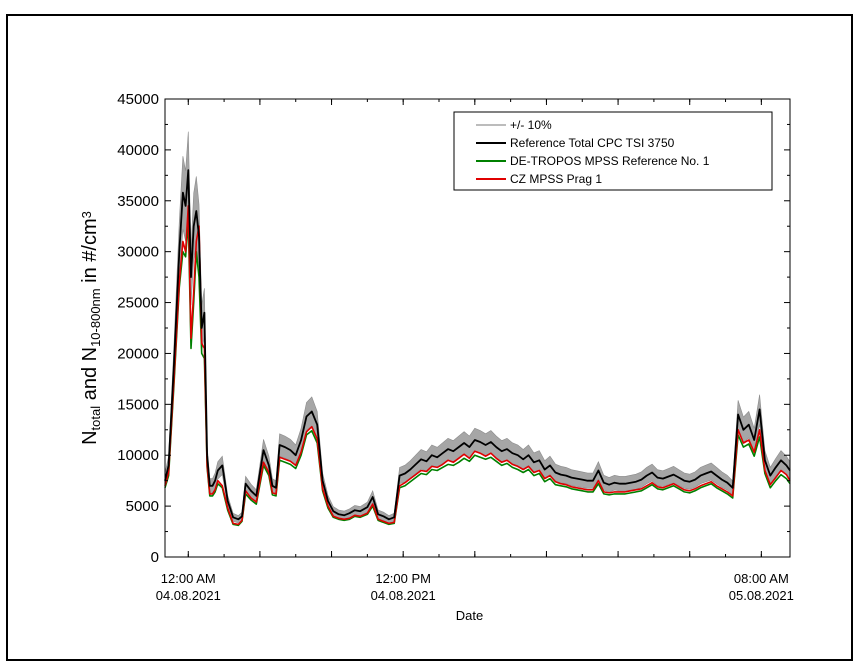 The height and width of the screenshot is (663, 861). What do you see at coordinates (610, 161) in the screenshot?
I see `legend-label: DE-TROPOS MPSS Reference No. 1` at bounding box center [610, 161].